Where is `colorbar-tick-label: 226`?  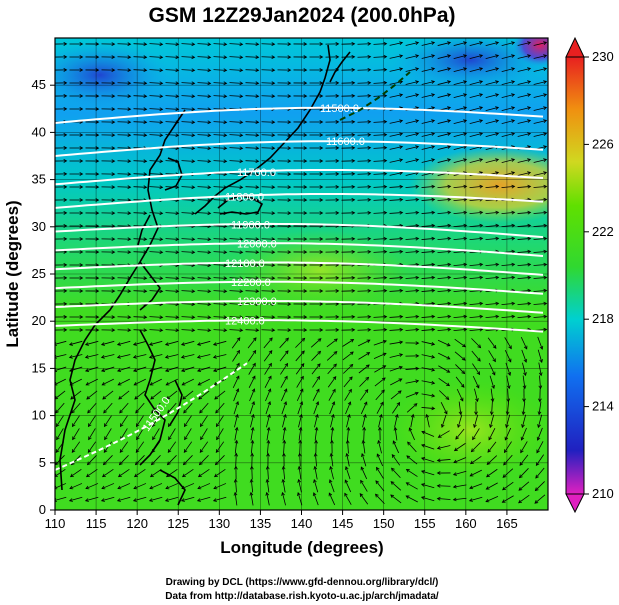 colorbar-tick-label: 226 is located at coordinates (603, 143).